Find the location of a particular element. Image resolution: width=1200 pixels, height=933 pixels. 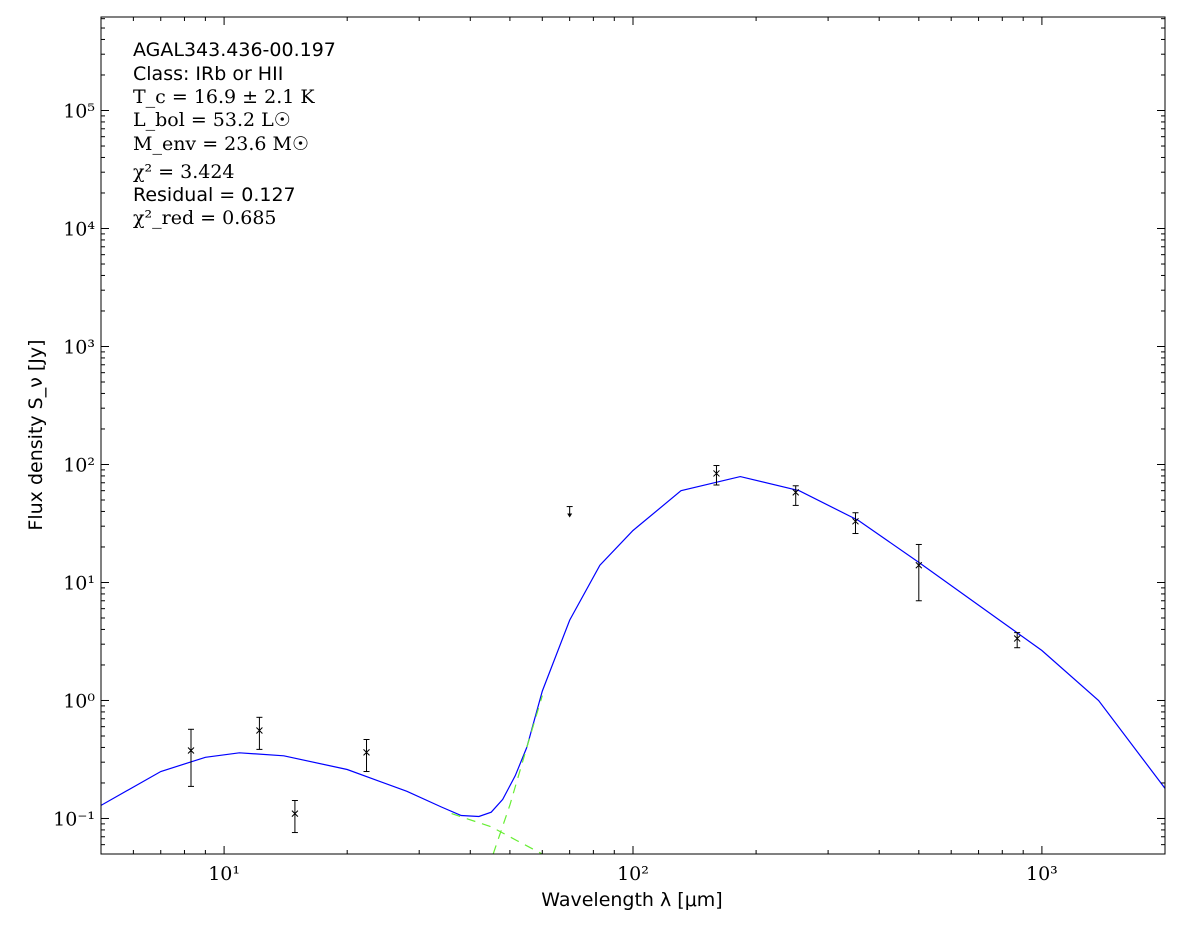

y-tick-label: 10⁰ is located at coordinates (79, 701).